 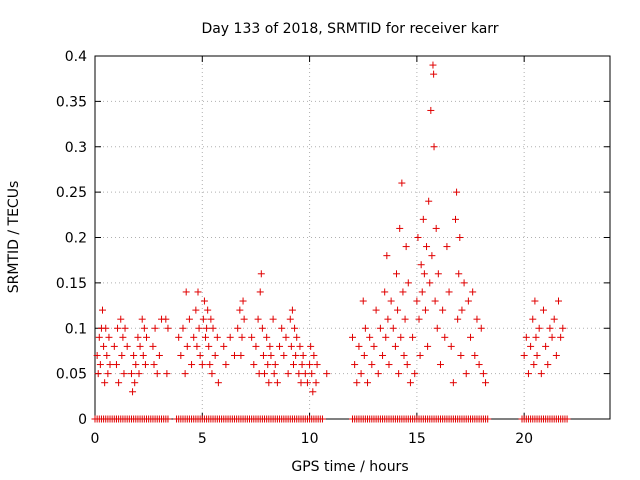 What do you see at coordinates (76, 57) in the screenshot?
I see `y-tick-label: 0.4` at bounding box center [76, 57].